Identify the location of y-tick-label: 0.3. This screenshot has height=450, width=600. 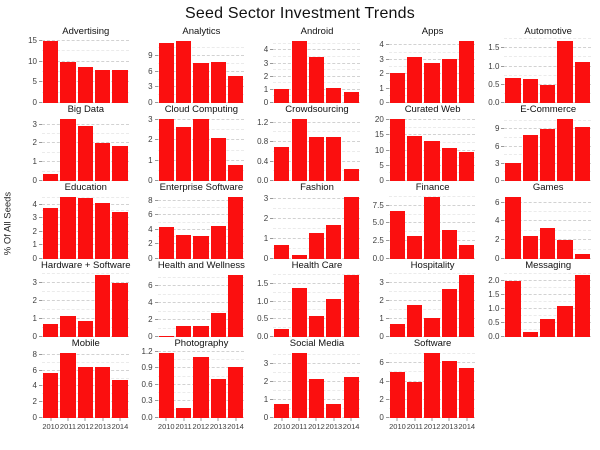
(147, 401).